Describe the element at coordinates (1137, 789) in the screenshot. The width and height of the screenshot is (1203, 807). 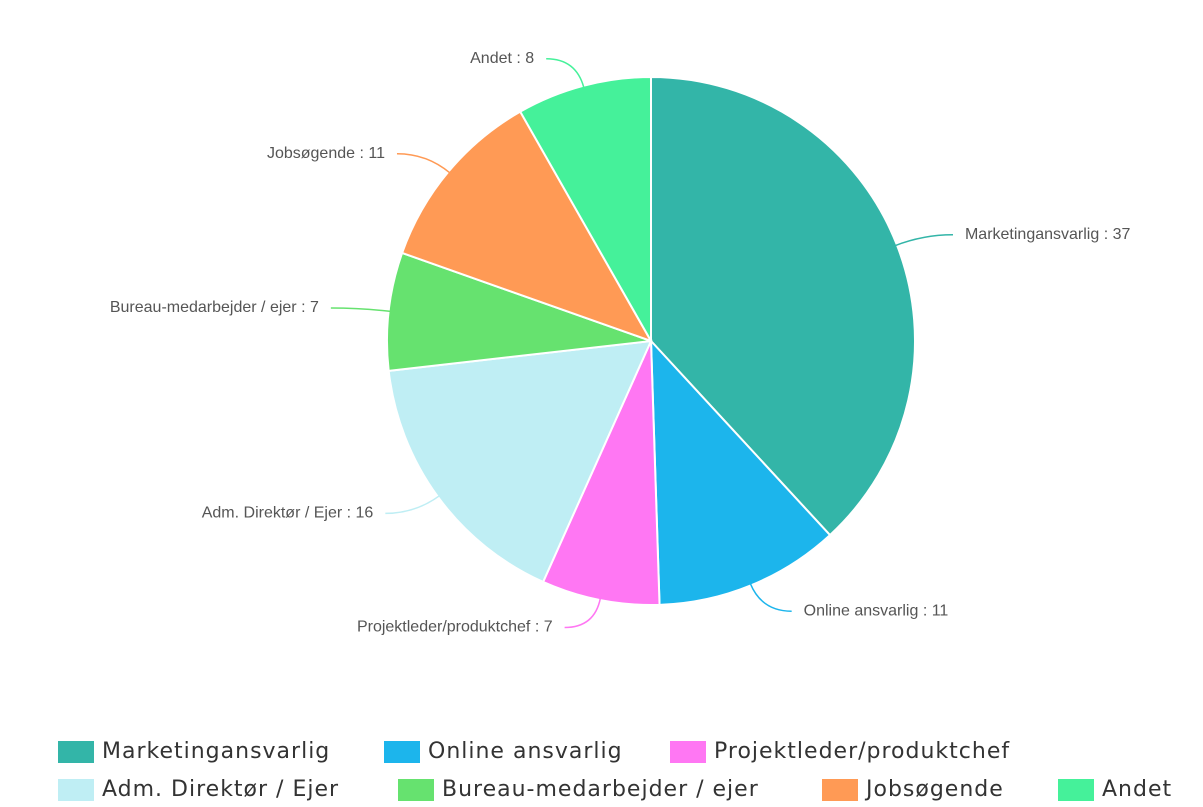
I see `legend-label: Andet` at that location.